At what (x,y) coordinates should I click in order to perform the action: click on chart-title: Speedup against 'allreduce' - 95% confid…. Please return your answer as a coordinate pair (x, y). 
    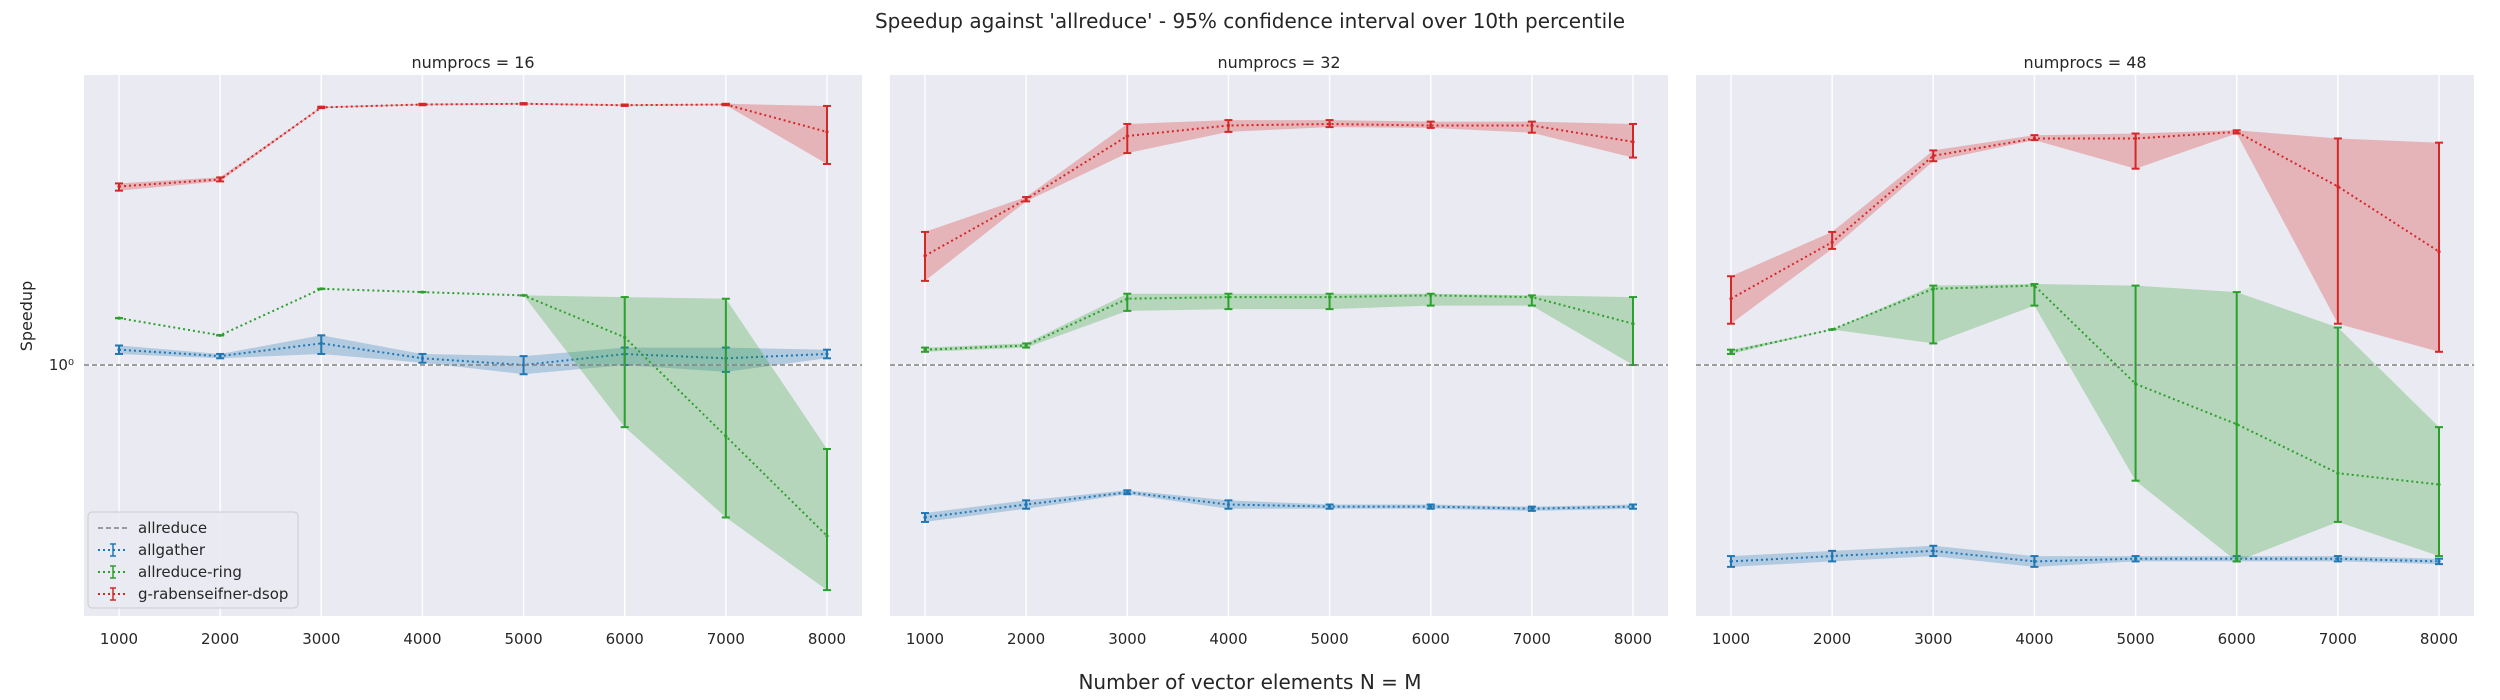
    Looking at the image, I should click on (1250, 21).